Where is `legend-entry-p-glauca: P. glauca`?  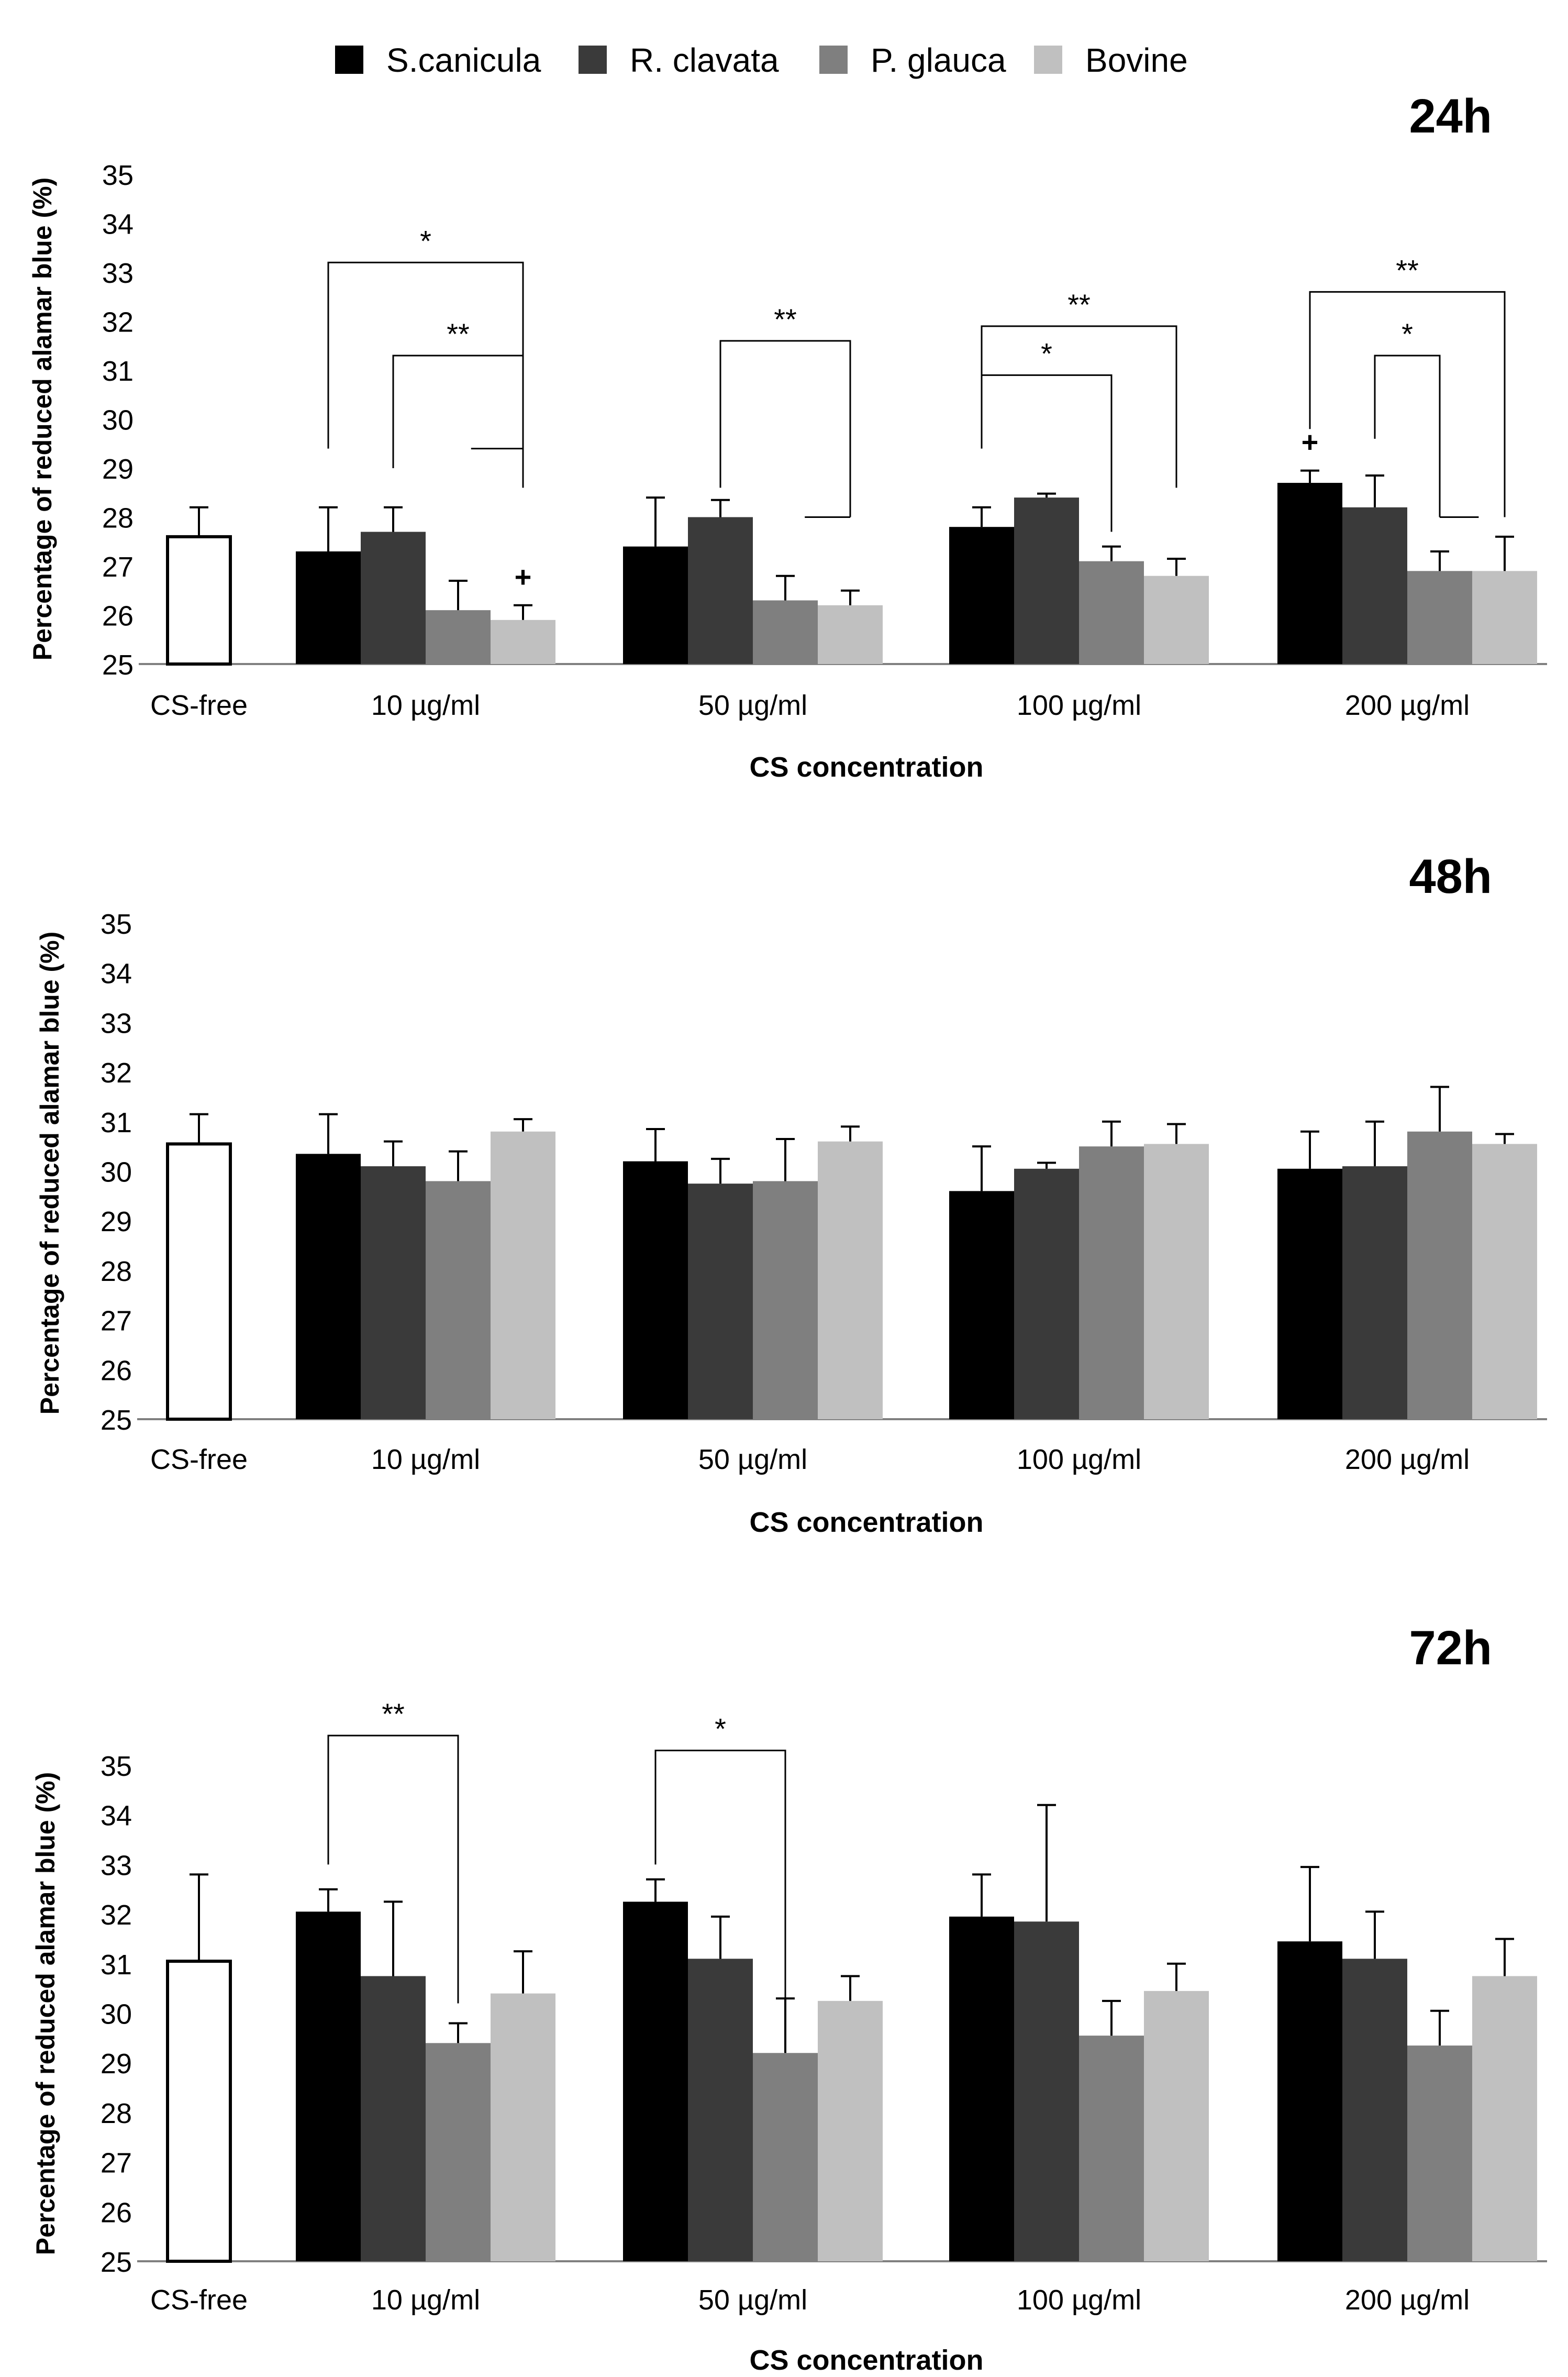 legend-entry-p-glauca: P. glauca is located at coordinates (912, 60).